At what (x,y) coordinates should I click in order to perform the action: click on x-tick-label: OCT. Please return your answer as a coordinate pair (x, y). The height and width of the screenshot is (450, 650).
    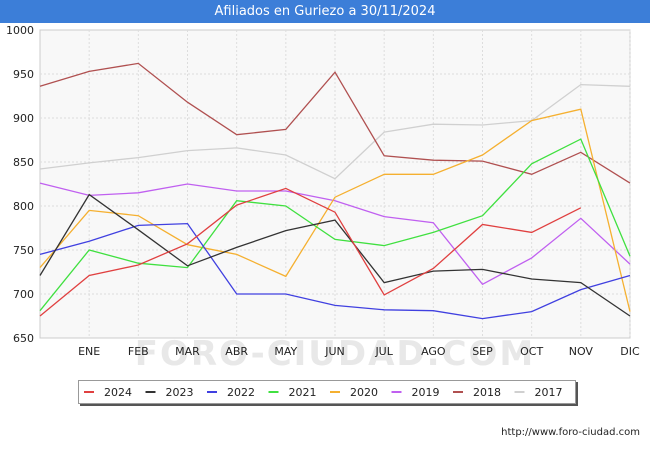
    Looking at the image, I should click on (531, 351).